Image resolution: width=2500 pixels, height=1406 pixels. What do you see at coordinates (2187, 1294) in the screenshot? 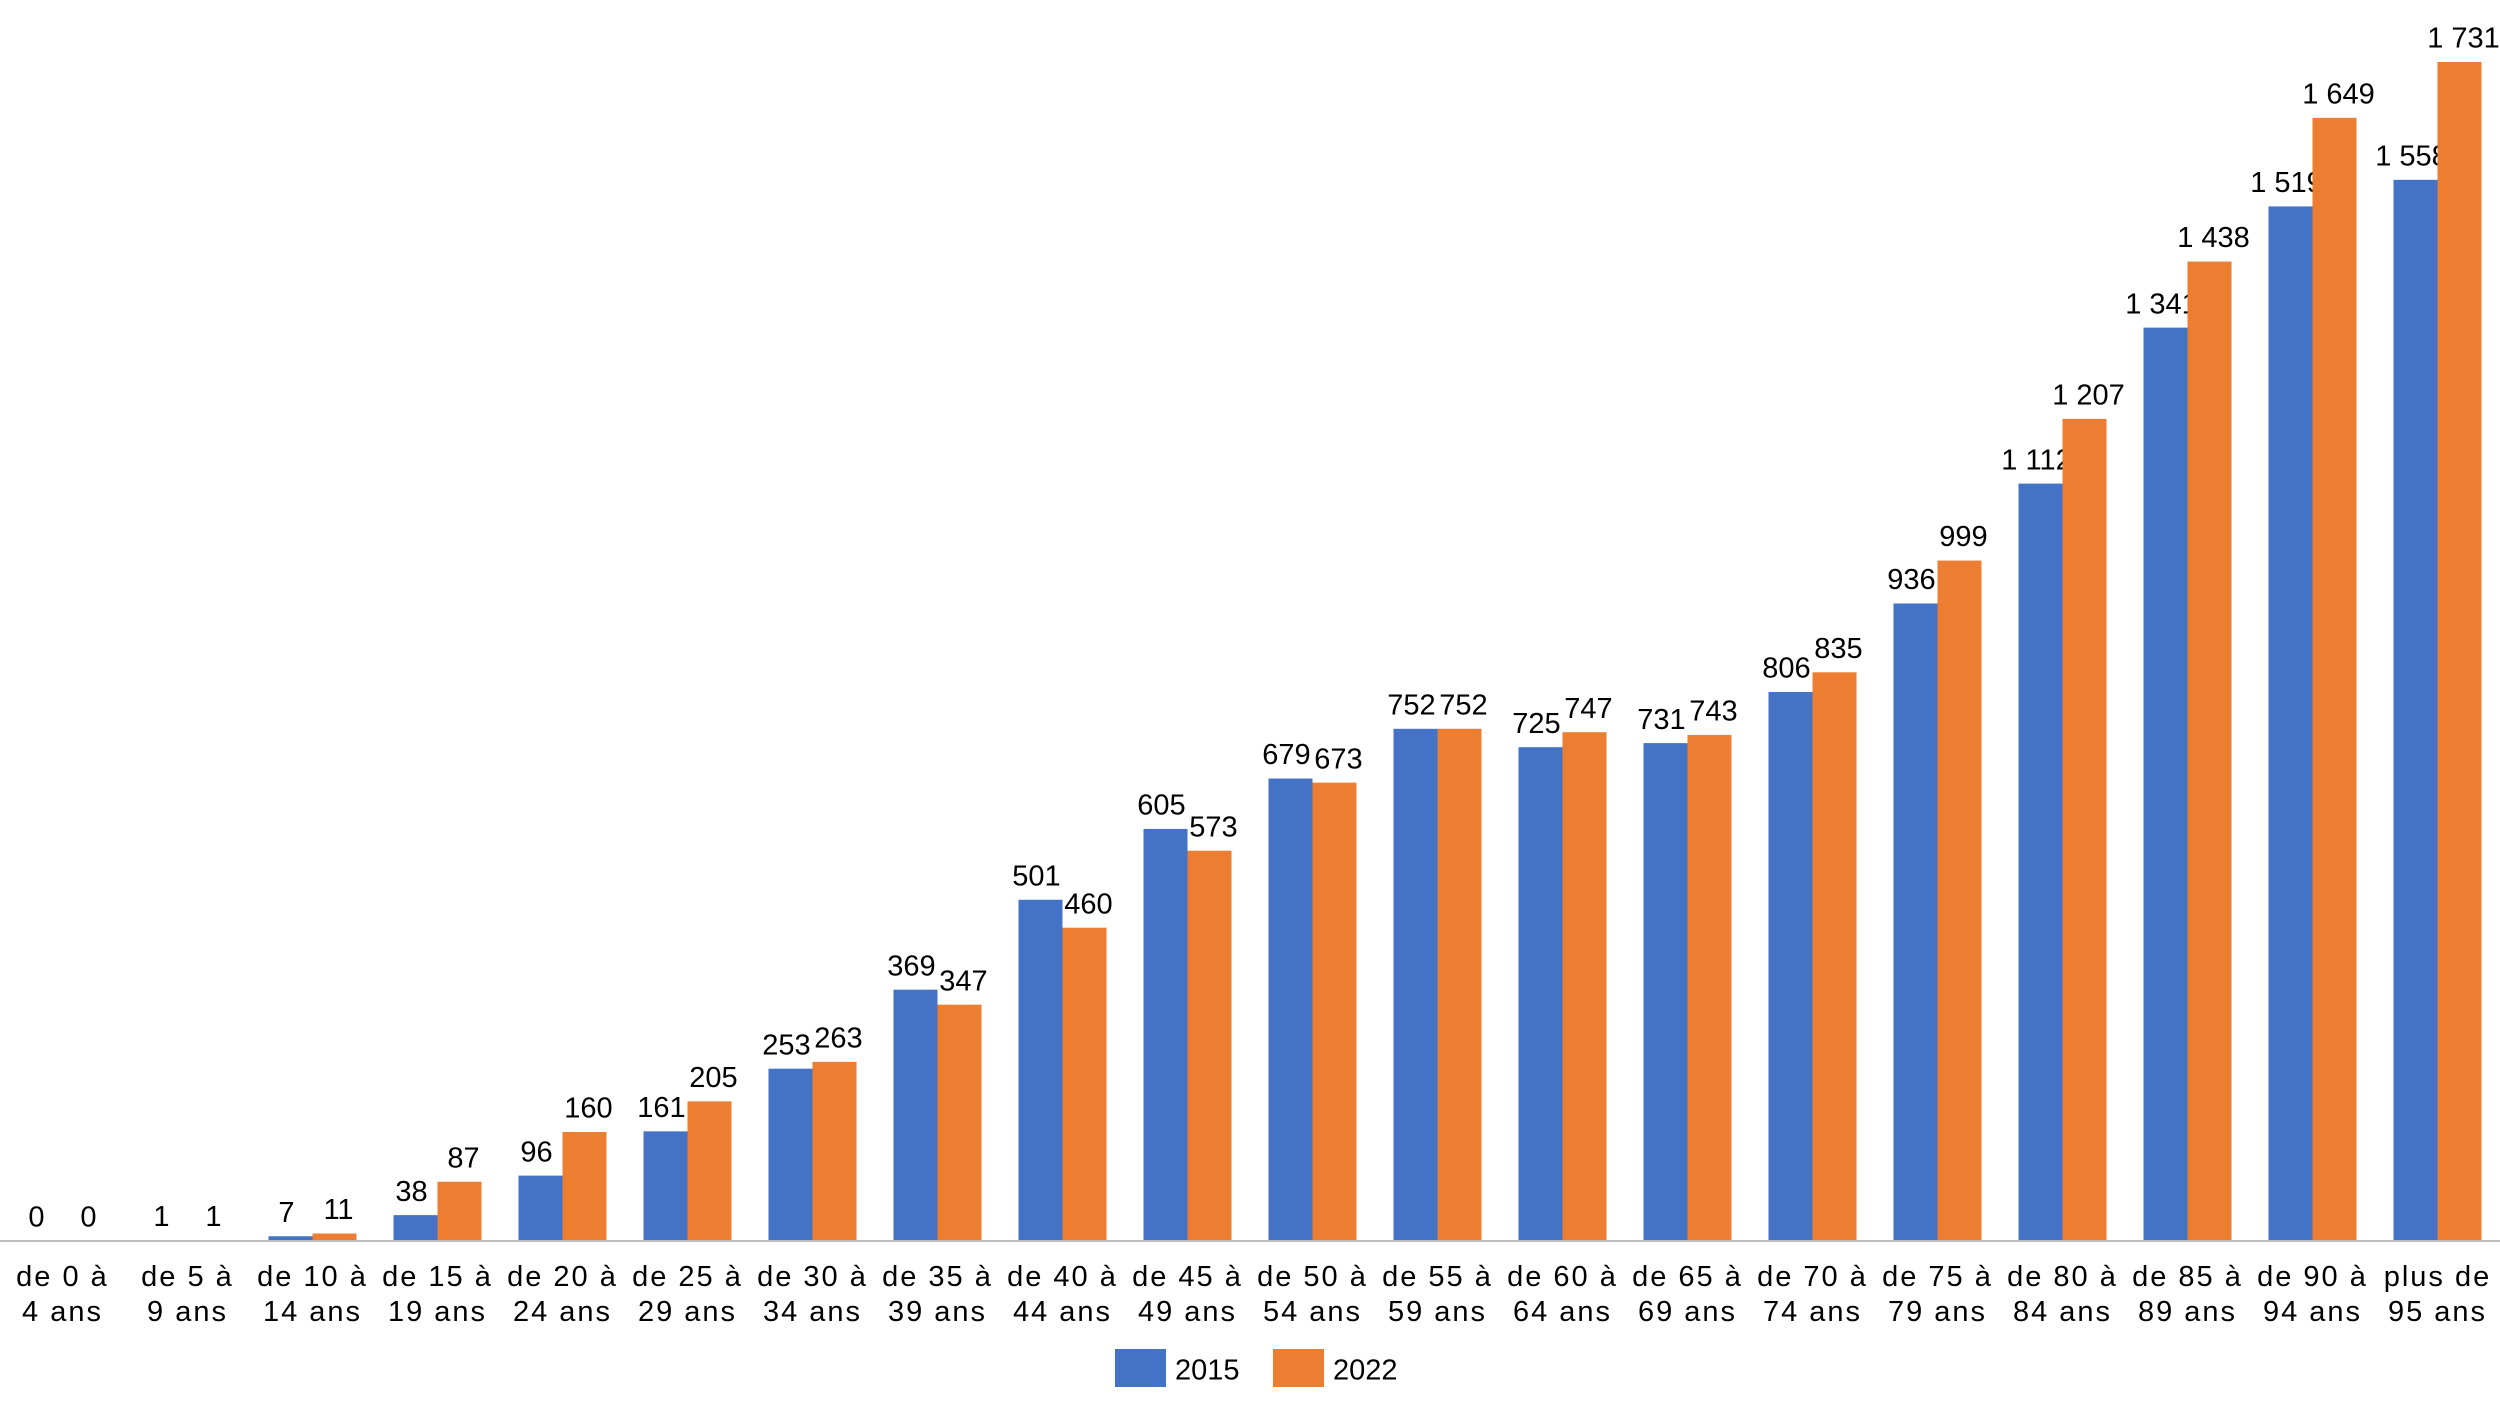
I see `x-tick-label: de 85 à 89 ans` at bounding box center [2187, 1294].